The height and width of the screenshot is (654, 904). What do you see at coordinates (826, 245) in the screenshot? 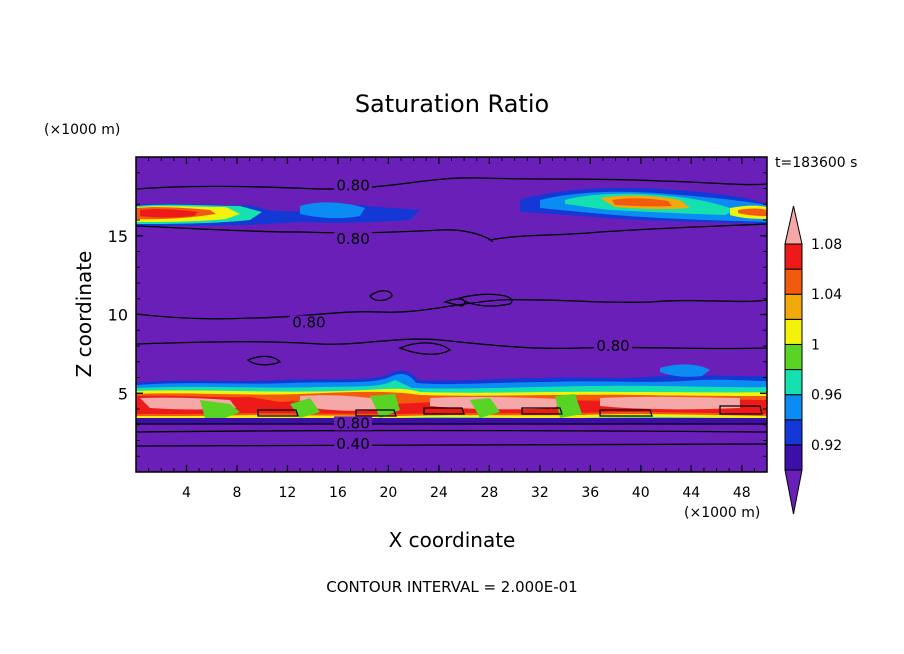
I see `colorbar-label: 1.08` at bounding box center [826, 245].